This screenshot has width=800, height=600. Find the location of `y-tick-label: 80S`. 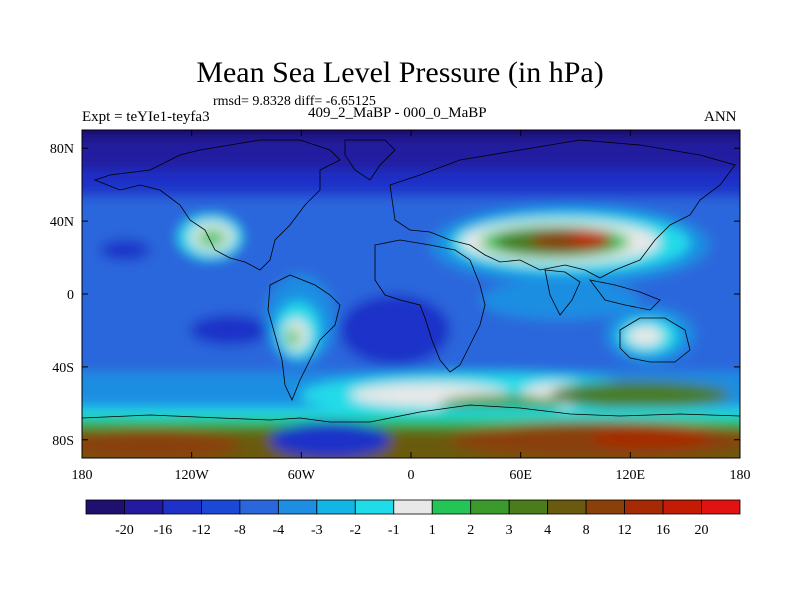

y-tick-label: 80S is located at coordinates (63, 441).